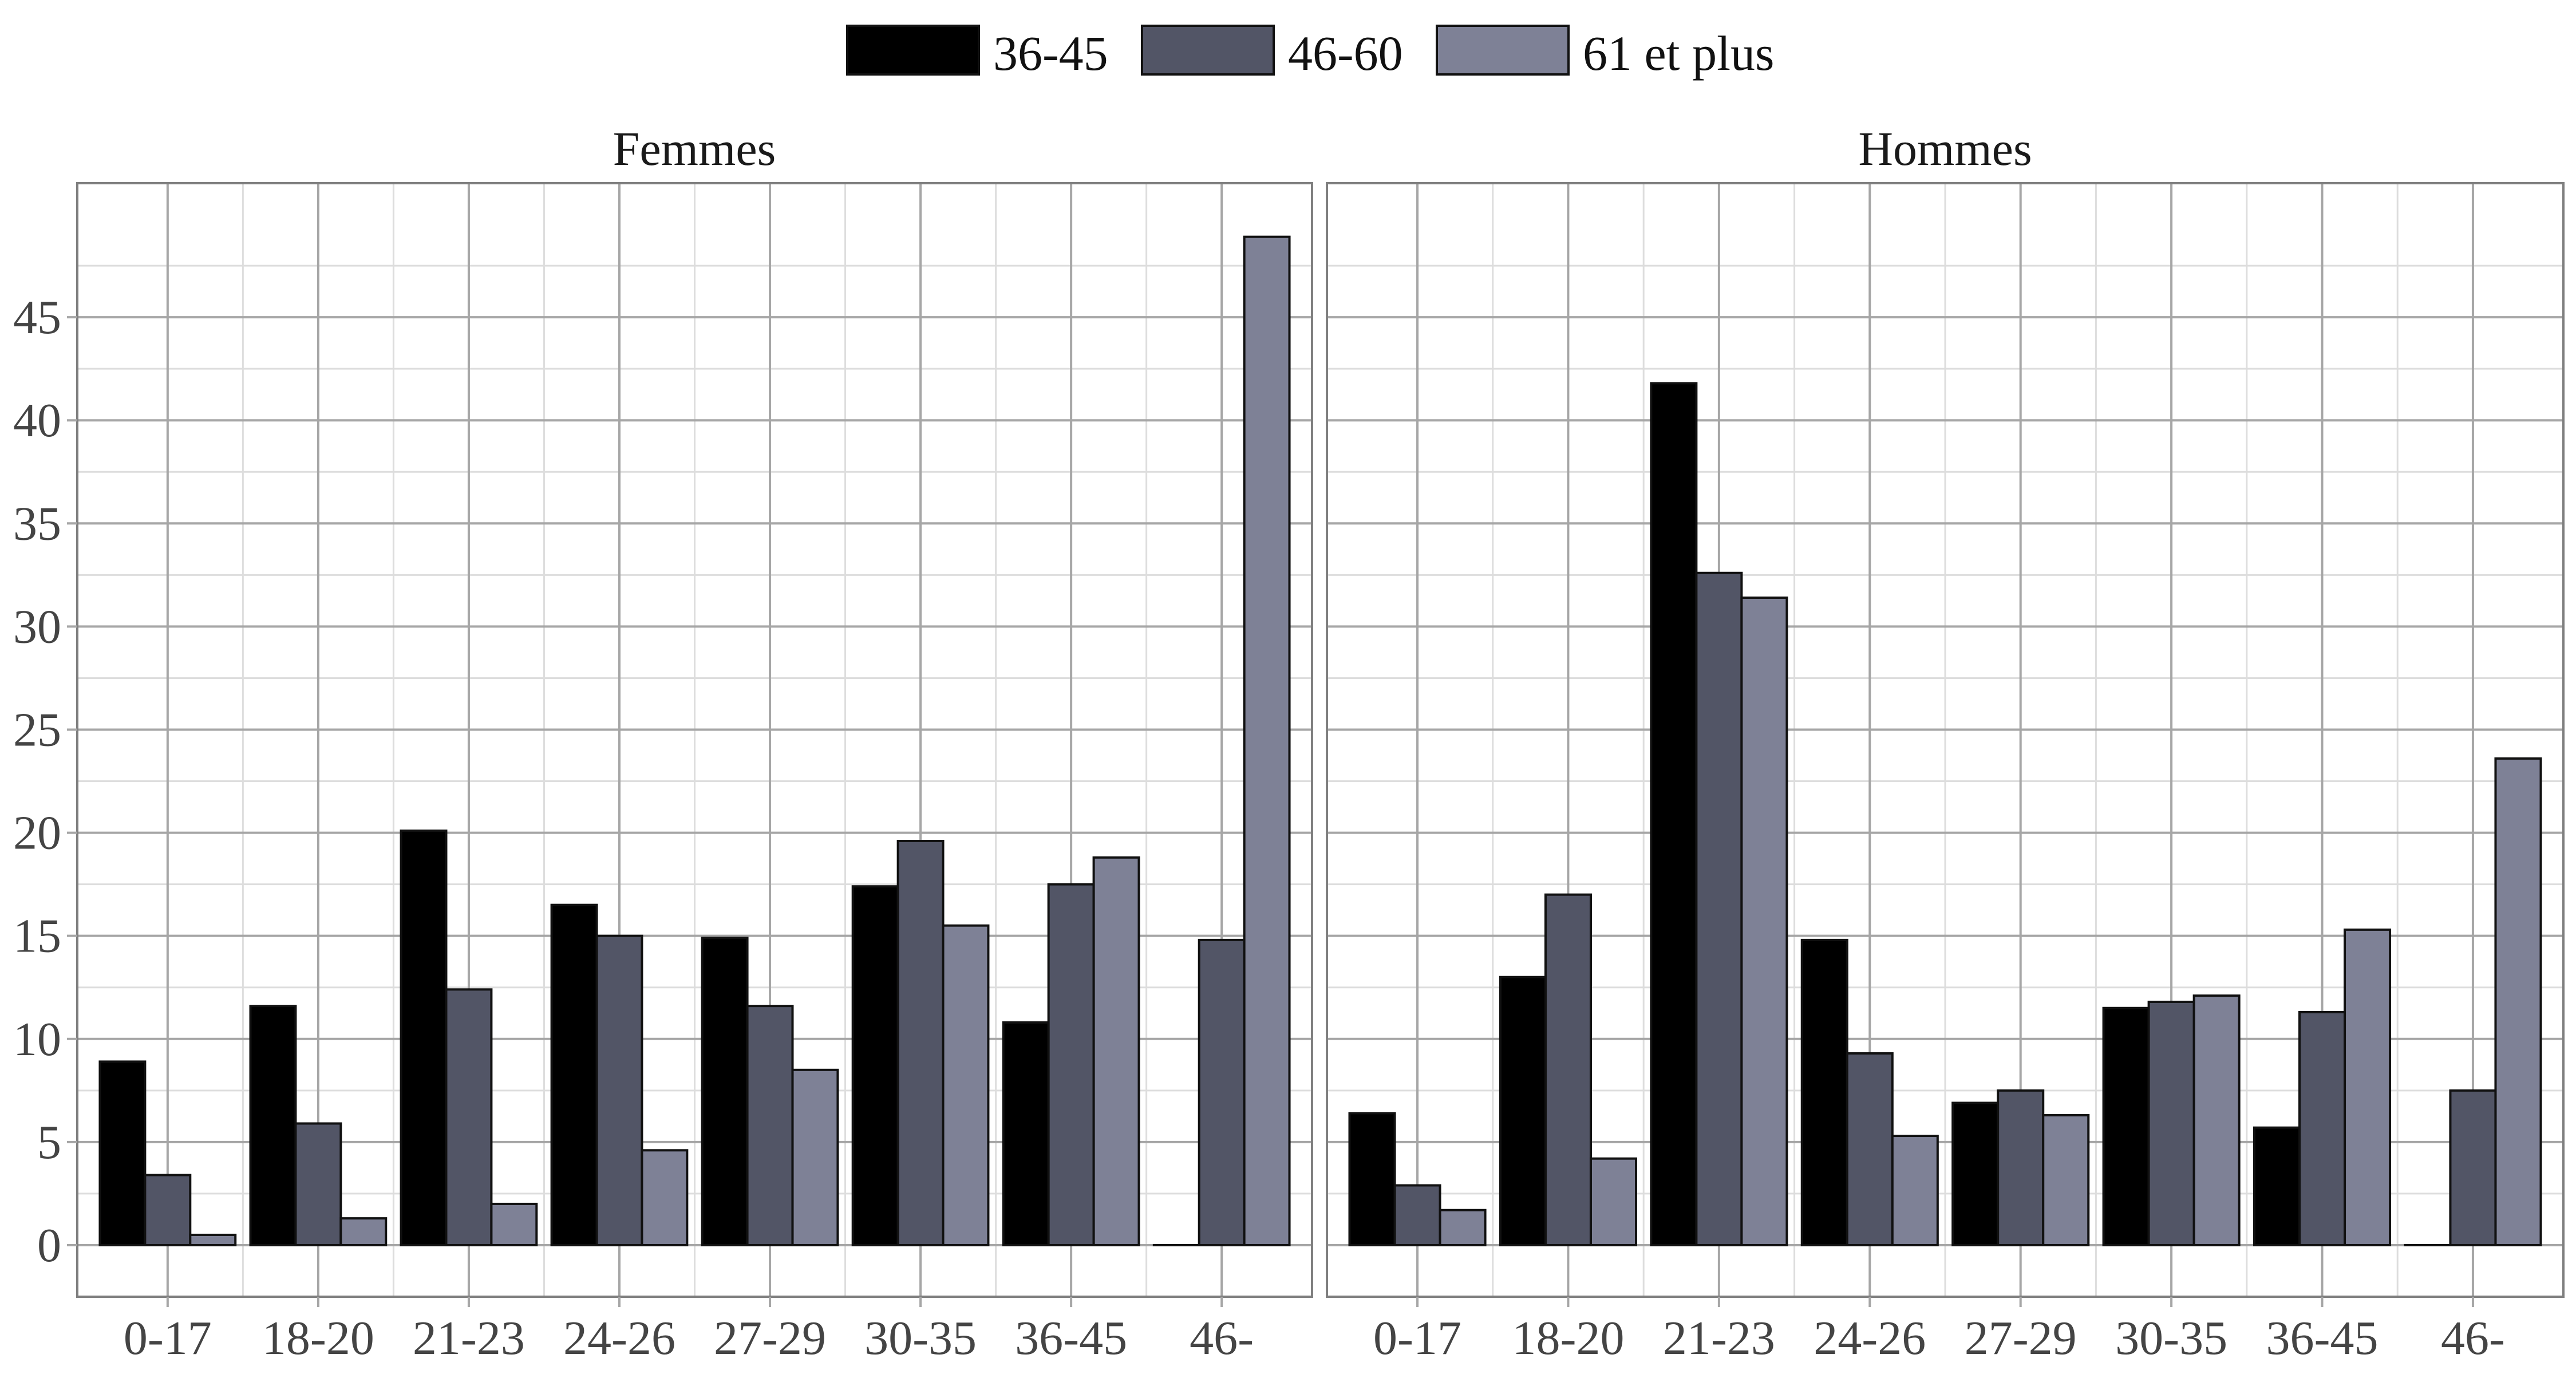 The width and height of the screenshot is (2576, 1374). What do you see at coordinates (1503, 51) in the screenshot?
I see `legend-key-61-et-plus` at bounding box center [1503, 51].